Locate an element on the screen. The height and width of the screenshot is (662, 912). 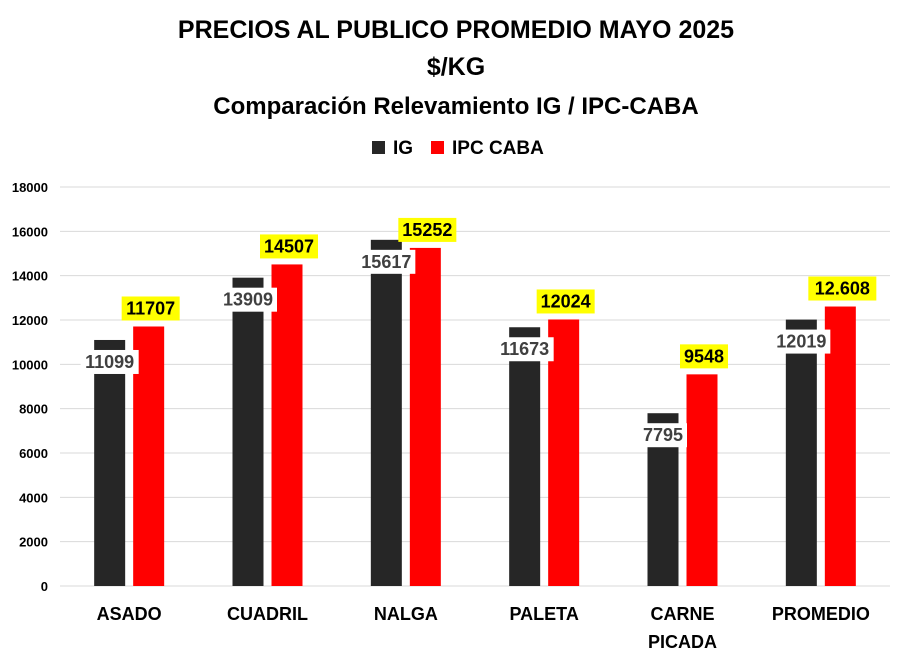
data-label-ipc-caba: 11707 is located at coordinates (150, 308).